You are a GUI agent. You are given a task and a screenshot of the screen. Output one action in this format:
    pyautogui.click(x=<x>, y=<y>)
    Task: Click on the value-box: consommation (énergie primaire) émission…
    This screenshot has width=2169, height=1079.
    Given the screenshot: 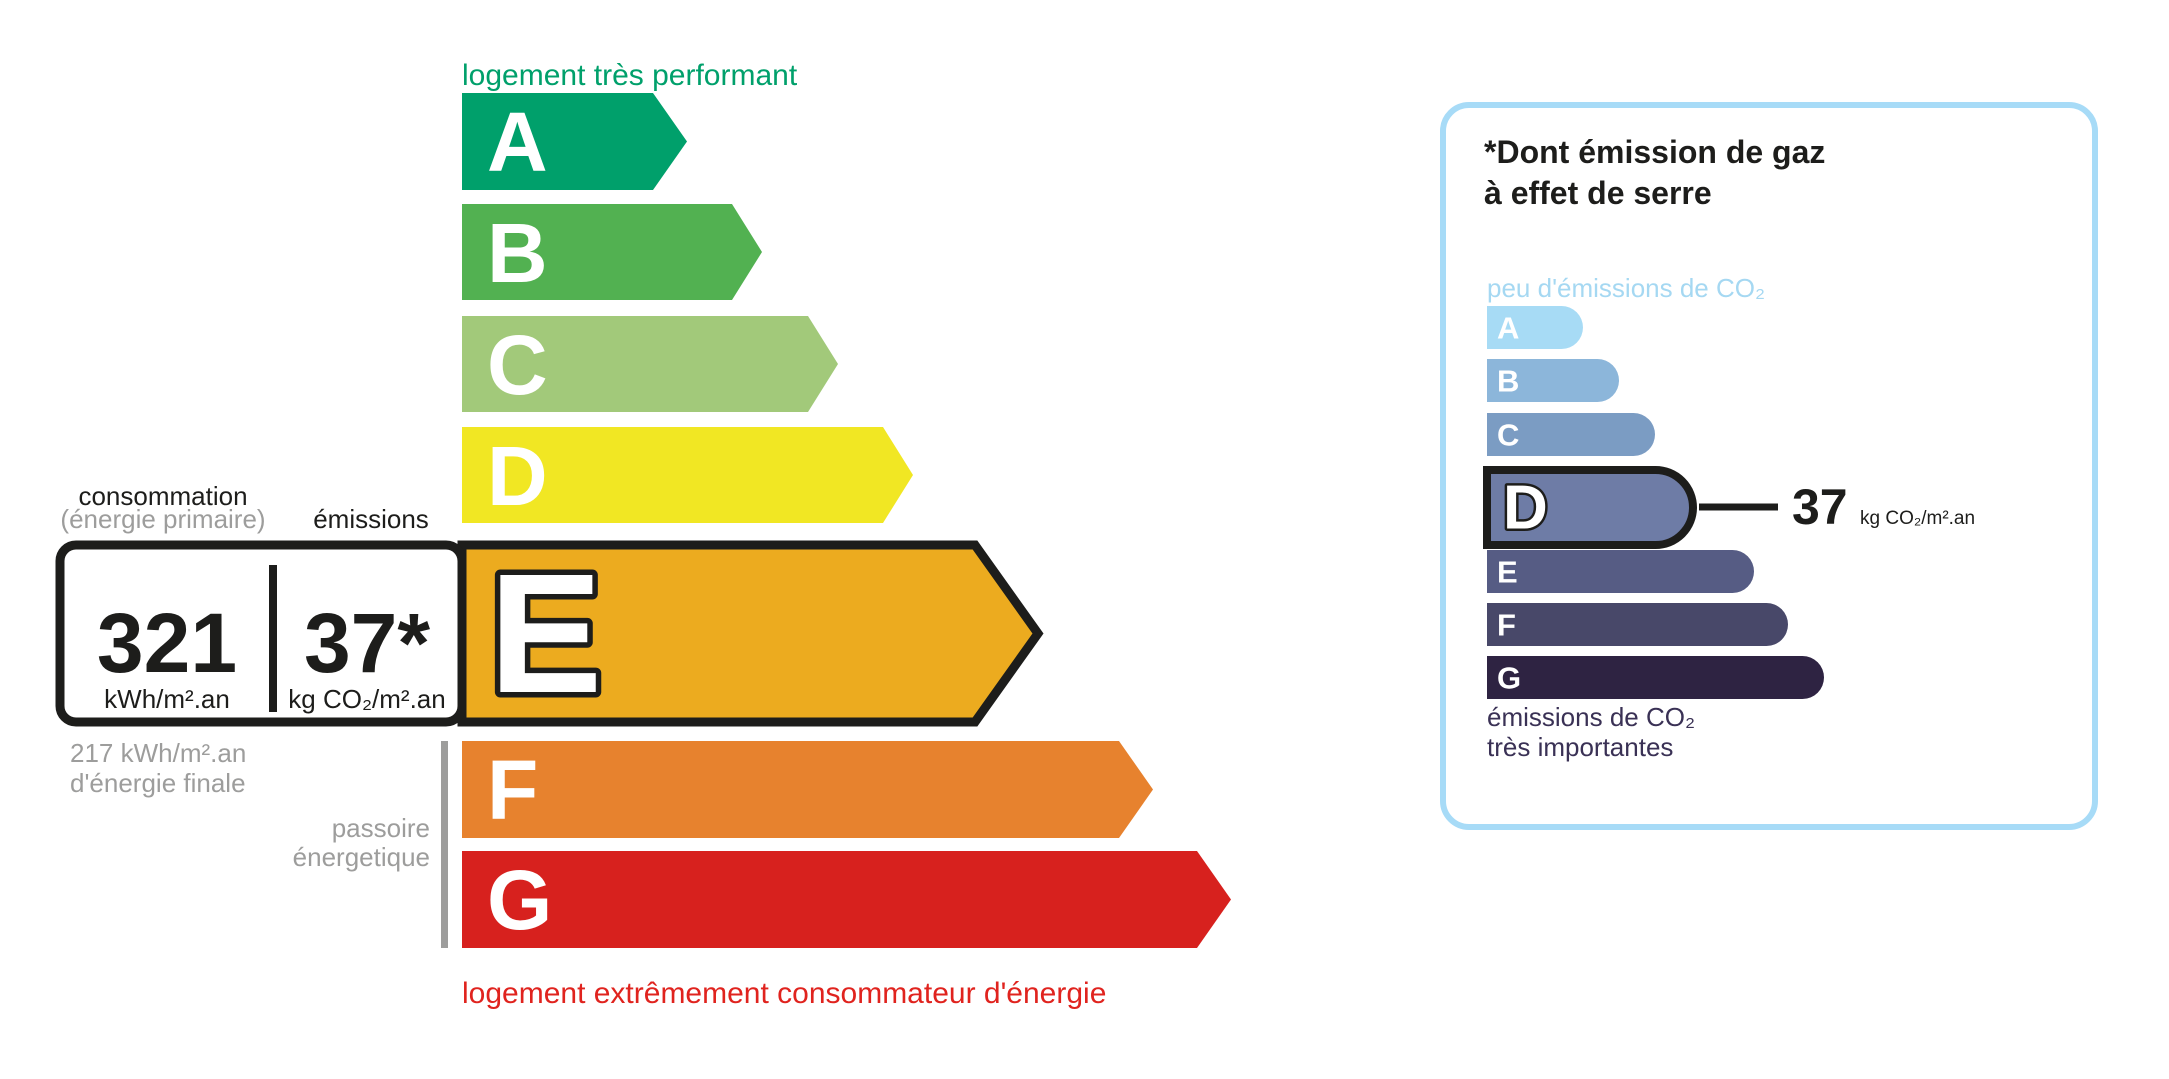 What is the action you would take?
    pyautogui.click(x=261, y=604)
    